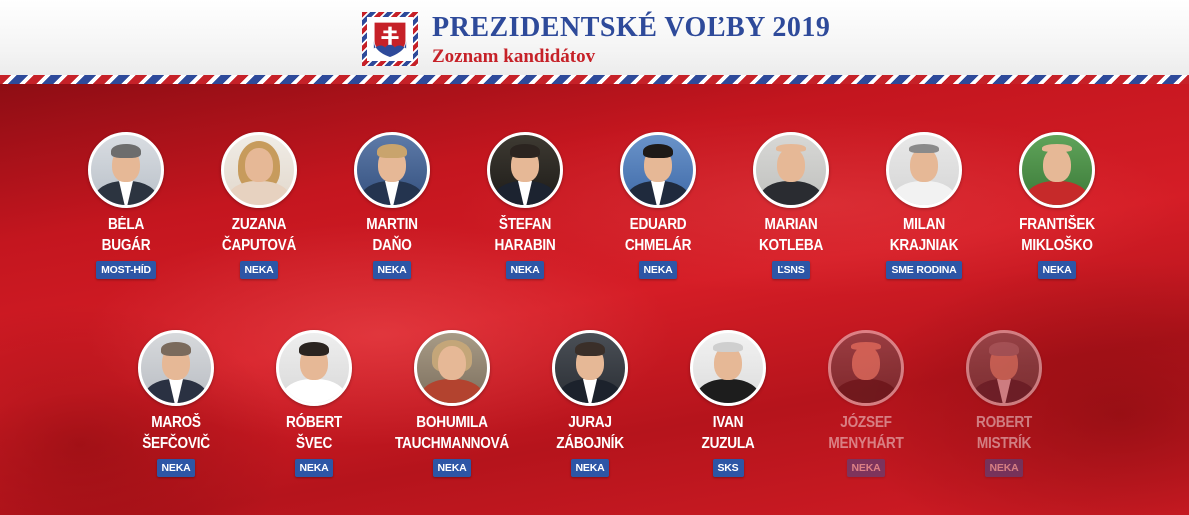  I want to click on candidate-card: JURAJ ZÁBOJNÍK NEKA, so click(590, 403).